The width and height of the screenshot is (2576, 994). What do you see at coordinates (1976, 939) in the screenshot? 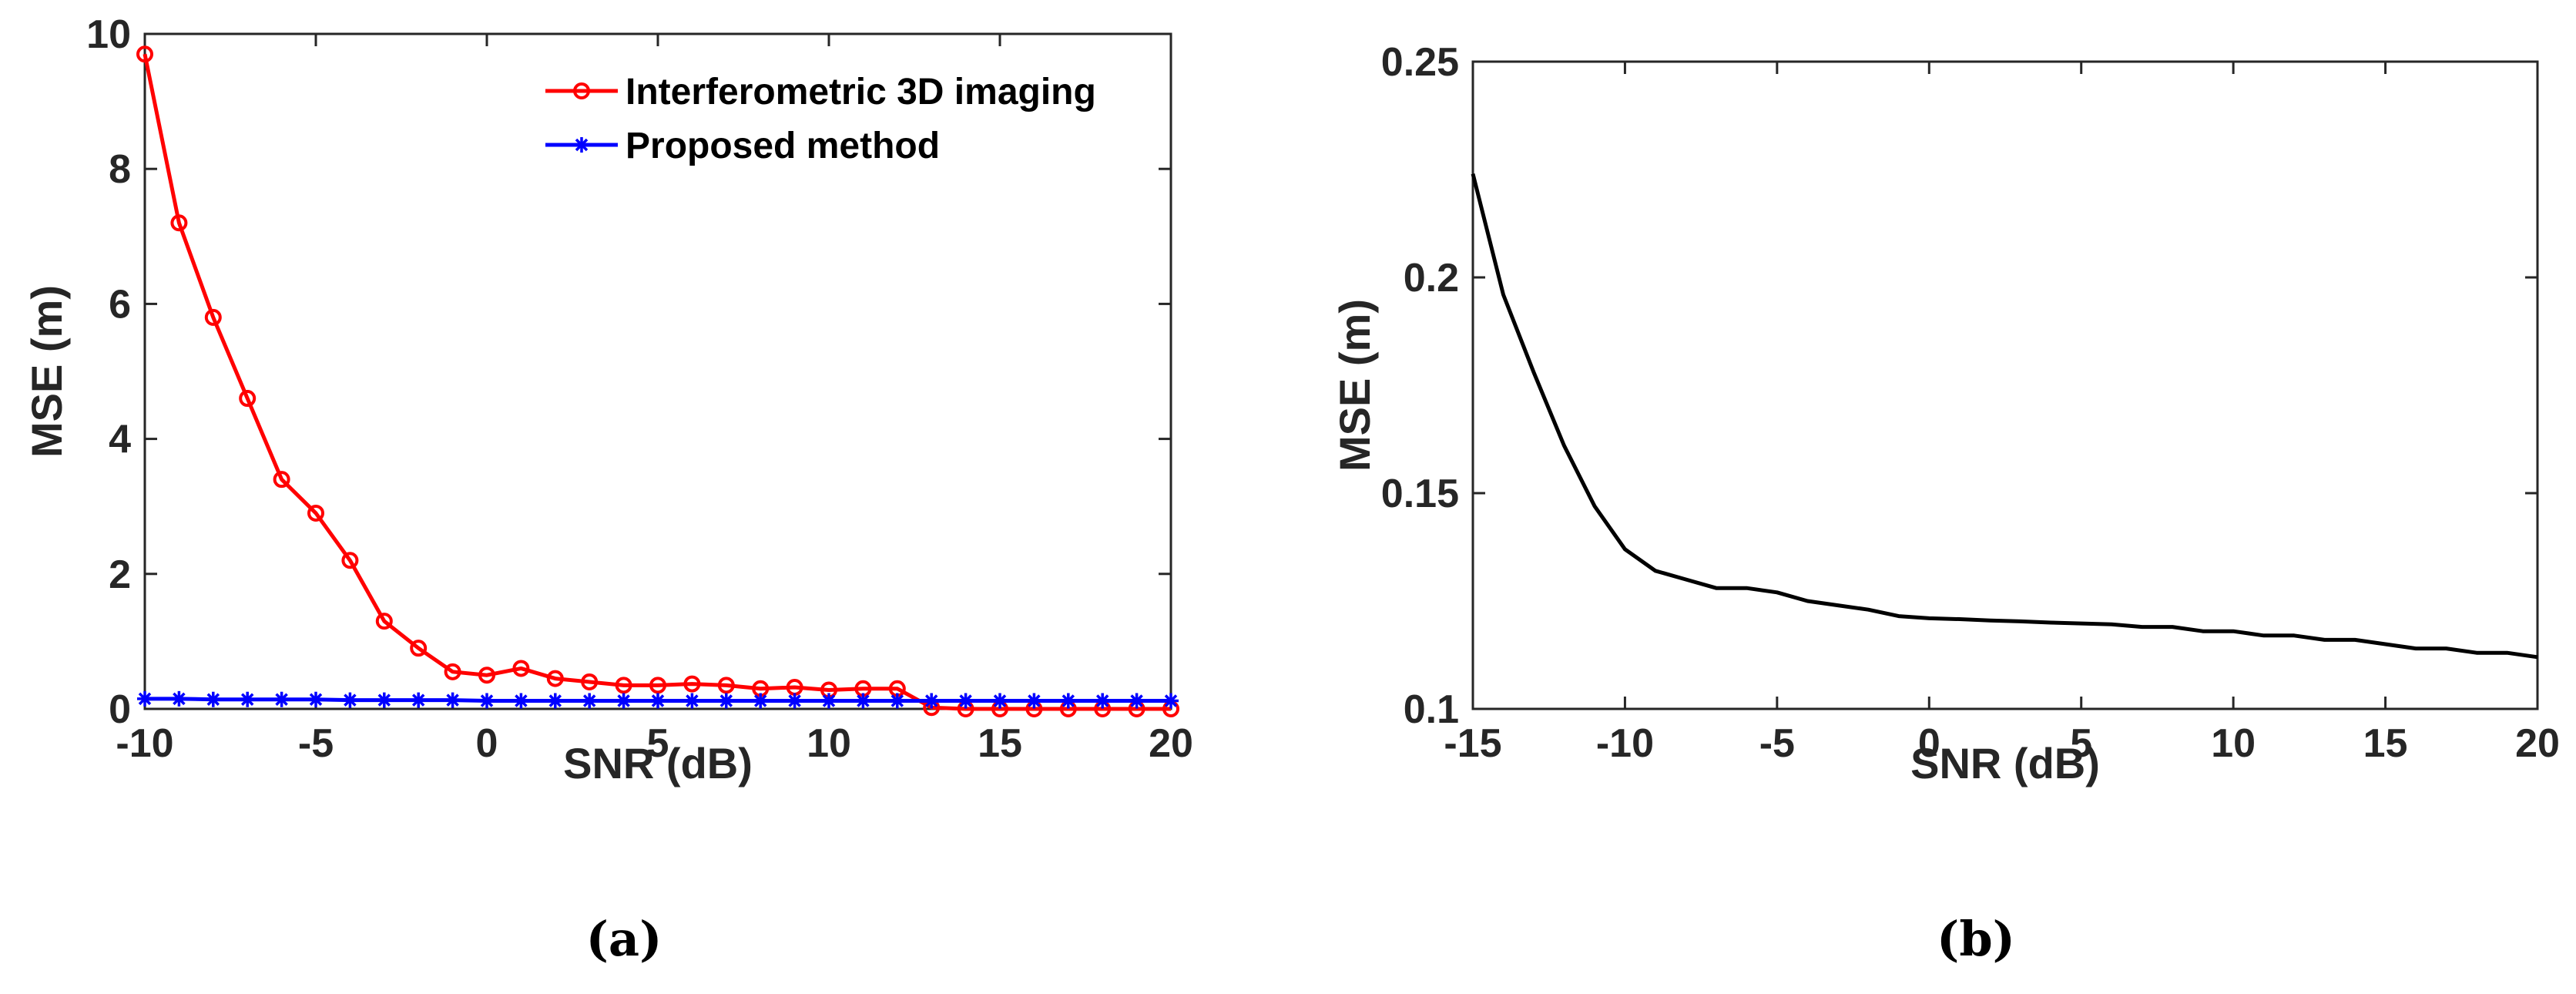
I see `caption-b: (b)` at bounding box center [1976, 939].